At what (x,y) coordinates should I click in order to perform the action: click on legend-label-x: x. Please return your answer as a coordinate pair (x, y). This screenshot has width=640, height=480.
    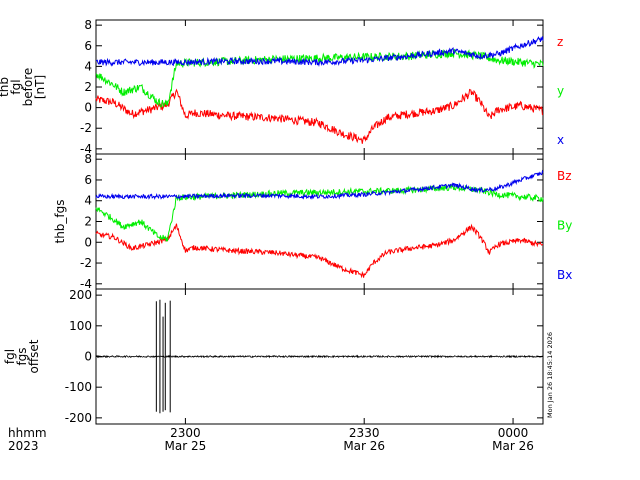
    Looking at the image, I should click on (560, 140).